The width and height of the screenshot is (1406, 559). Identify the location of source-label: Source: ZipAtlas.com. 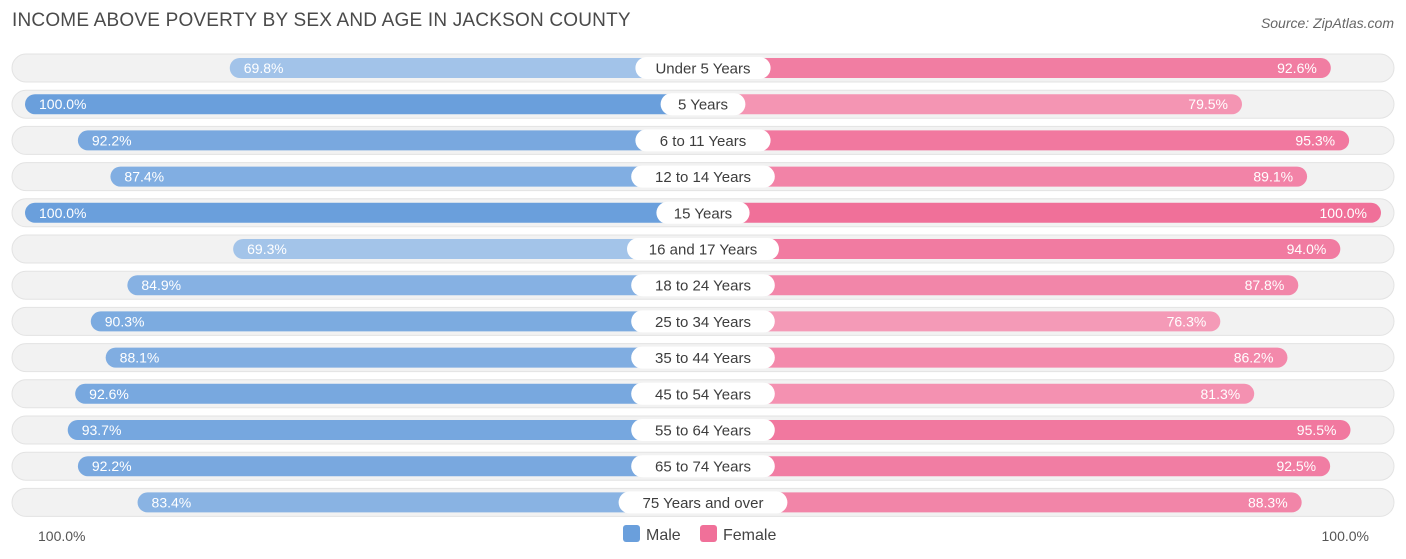
(1327, 23).